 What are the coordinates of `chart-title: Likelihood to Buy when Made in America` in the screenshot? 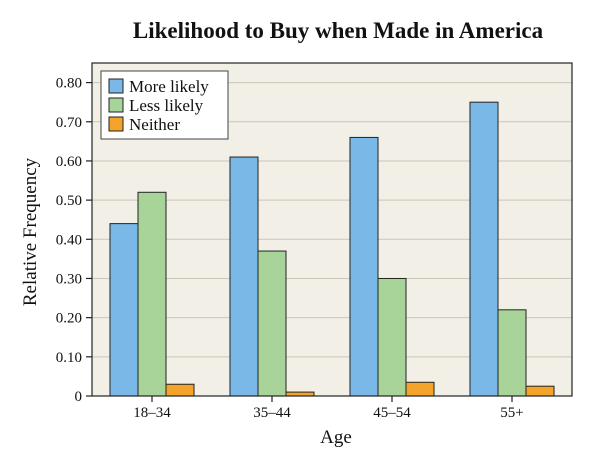 It's located at (338, 30).